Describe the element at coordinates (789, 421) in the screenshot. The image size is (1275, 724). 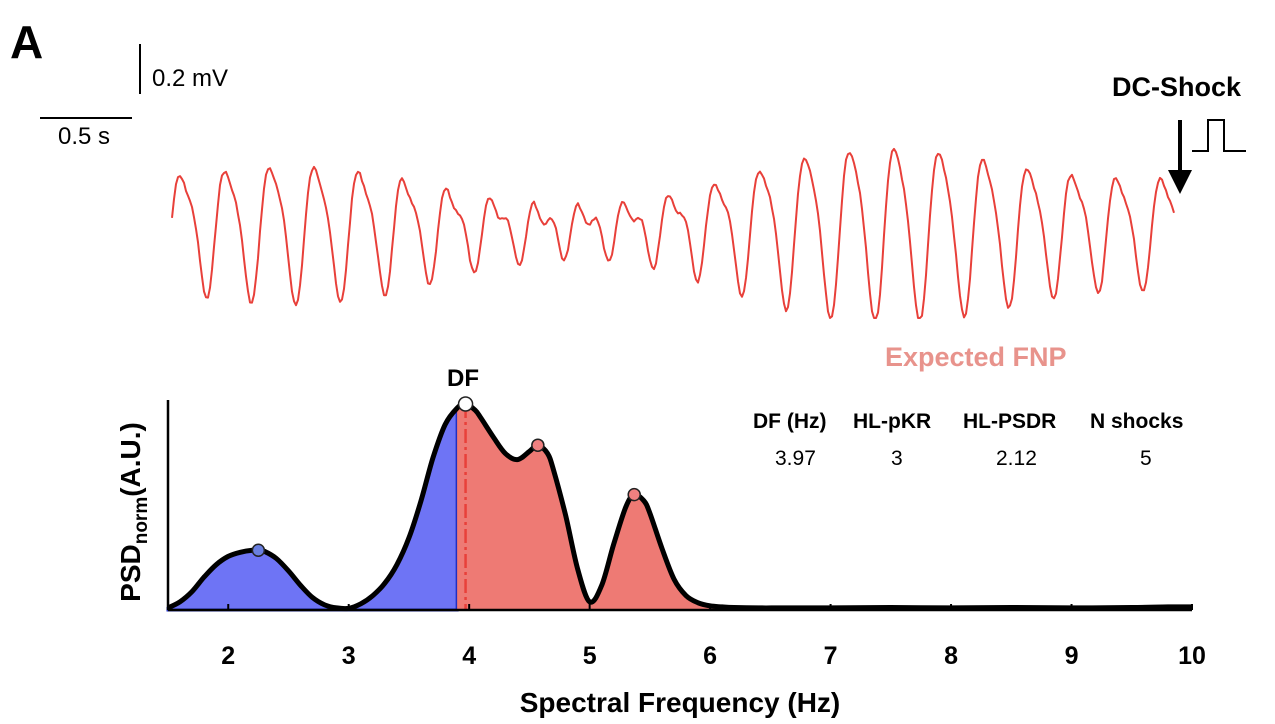
I see `stat-header-df: DF (Hz)` at that location.